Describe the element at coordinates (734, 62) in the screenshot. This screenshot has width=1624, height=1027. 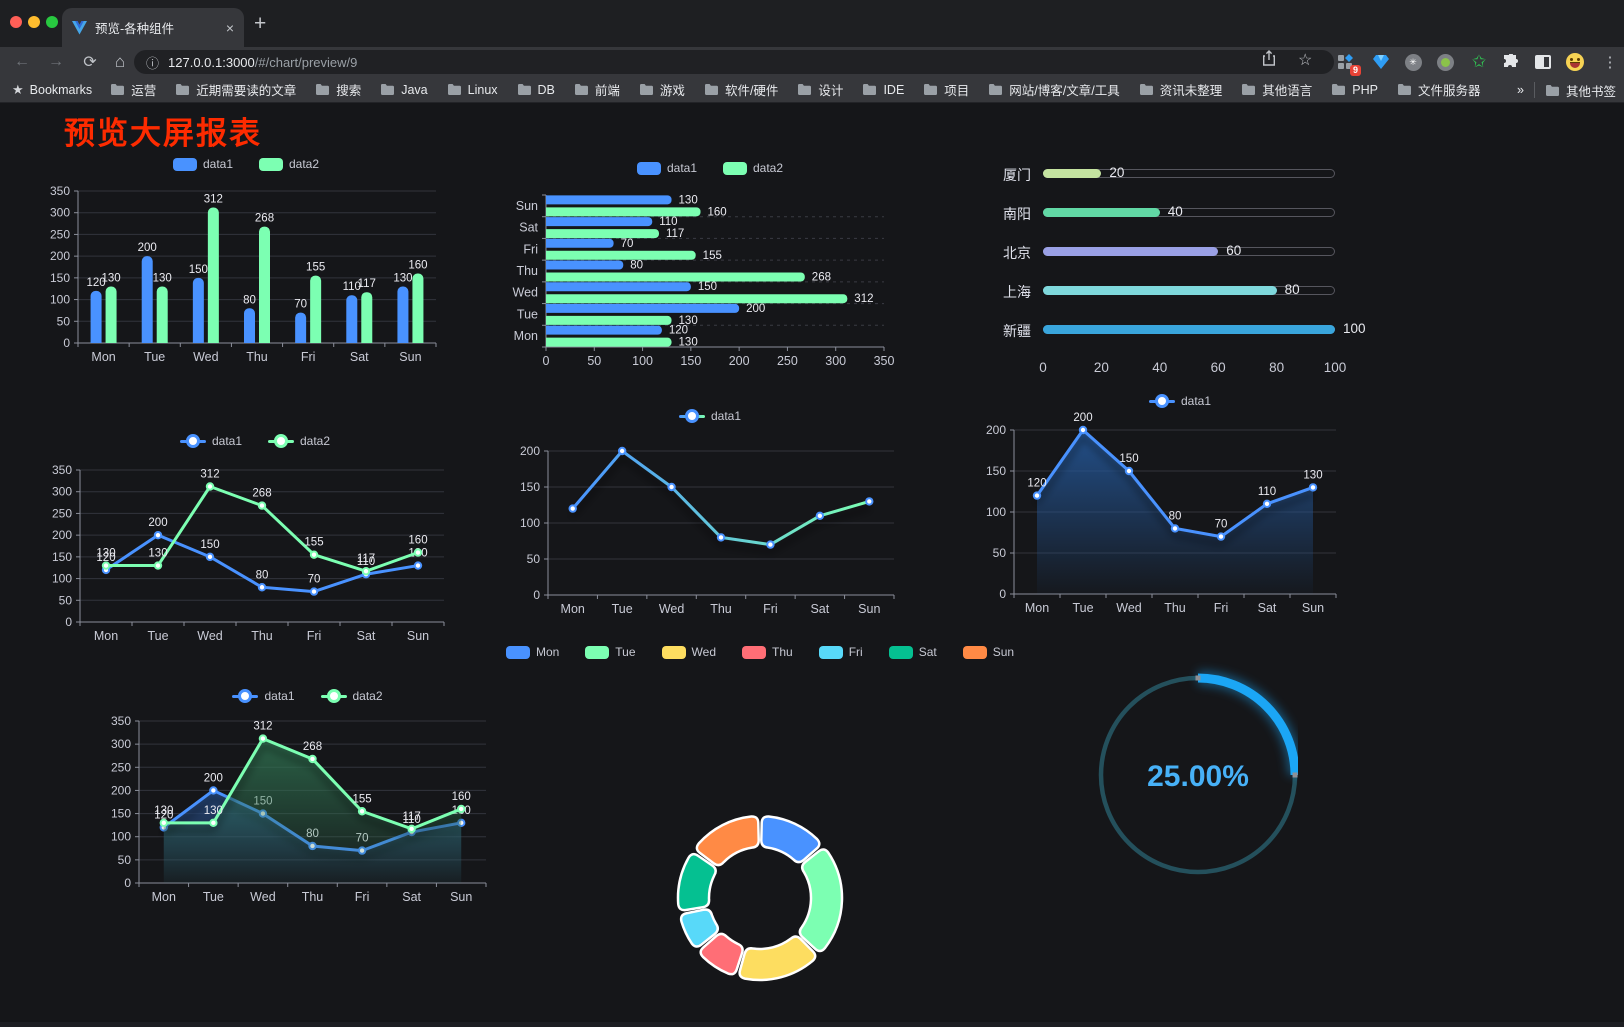
I see `address-bar: ⓘ 127.0.0.1:3000/#/chart/preview/9` at that location.